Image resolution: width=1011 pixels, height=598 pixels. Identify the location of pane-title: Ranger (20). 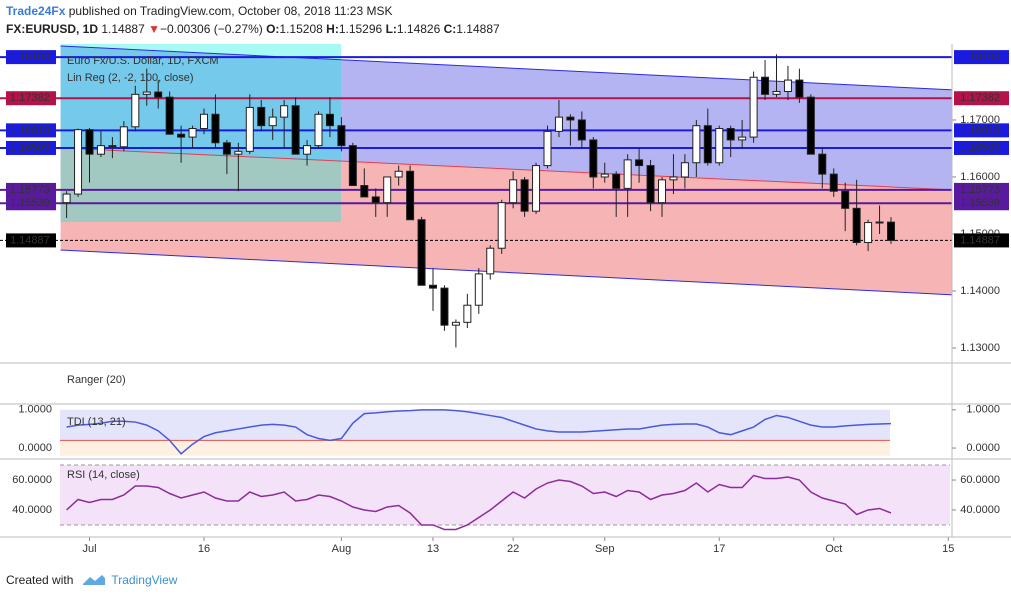
(96, 380).